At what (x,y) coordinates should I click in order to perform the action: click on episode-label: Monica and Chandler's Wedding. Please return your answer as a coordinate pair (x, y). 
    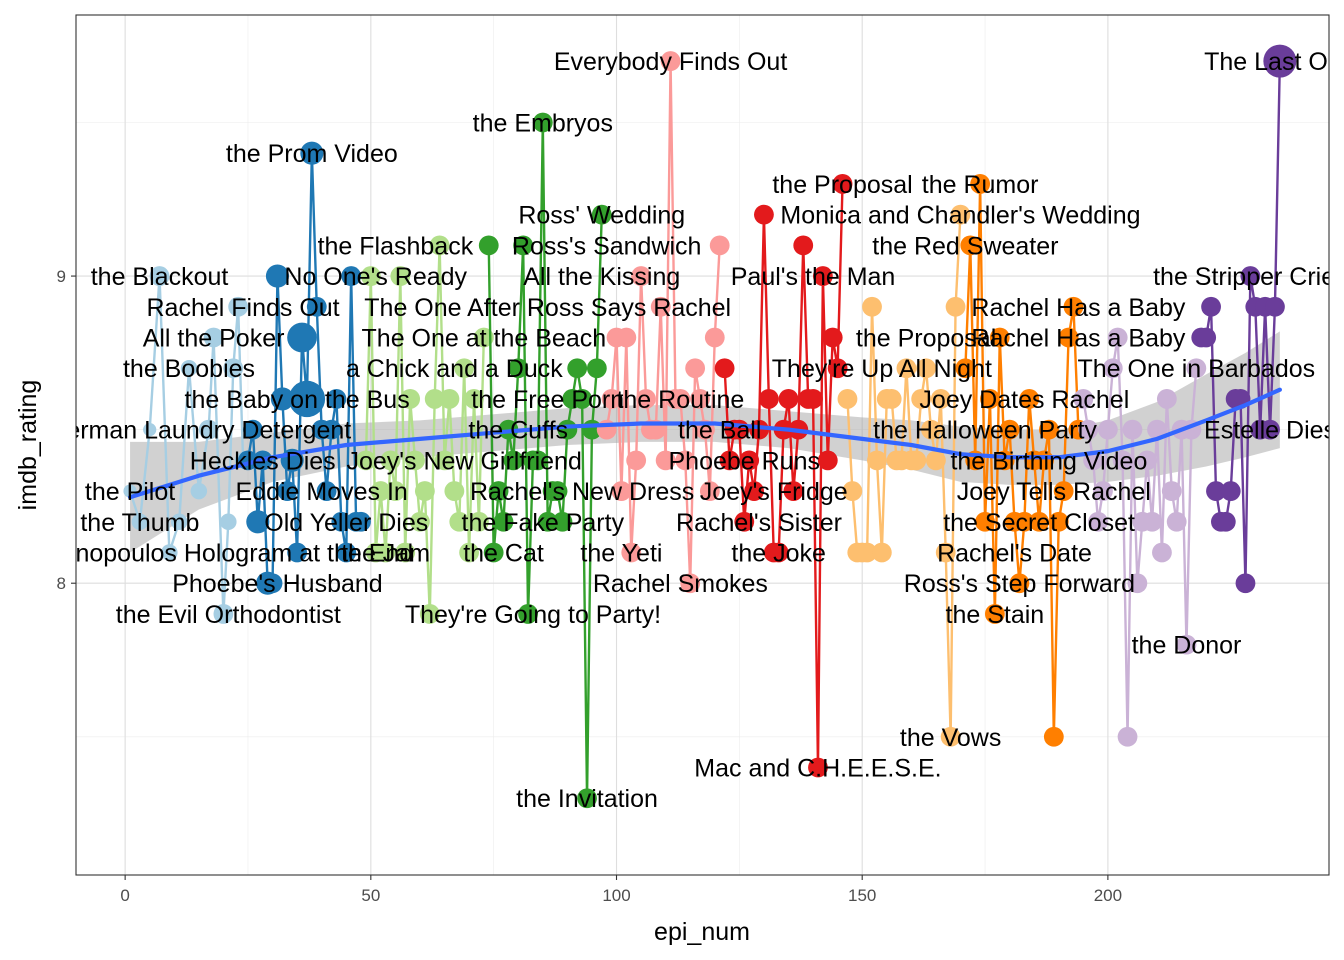
    Looking at the image, I should click on (960, 216).